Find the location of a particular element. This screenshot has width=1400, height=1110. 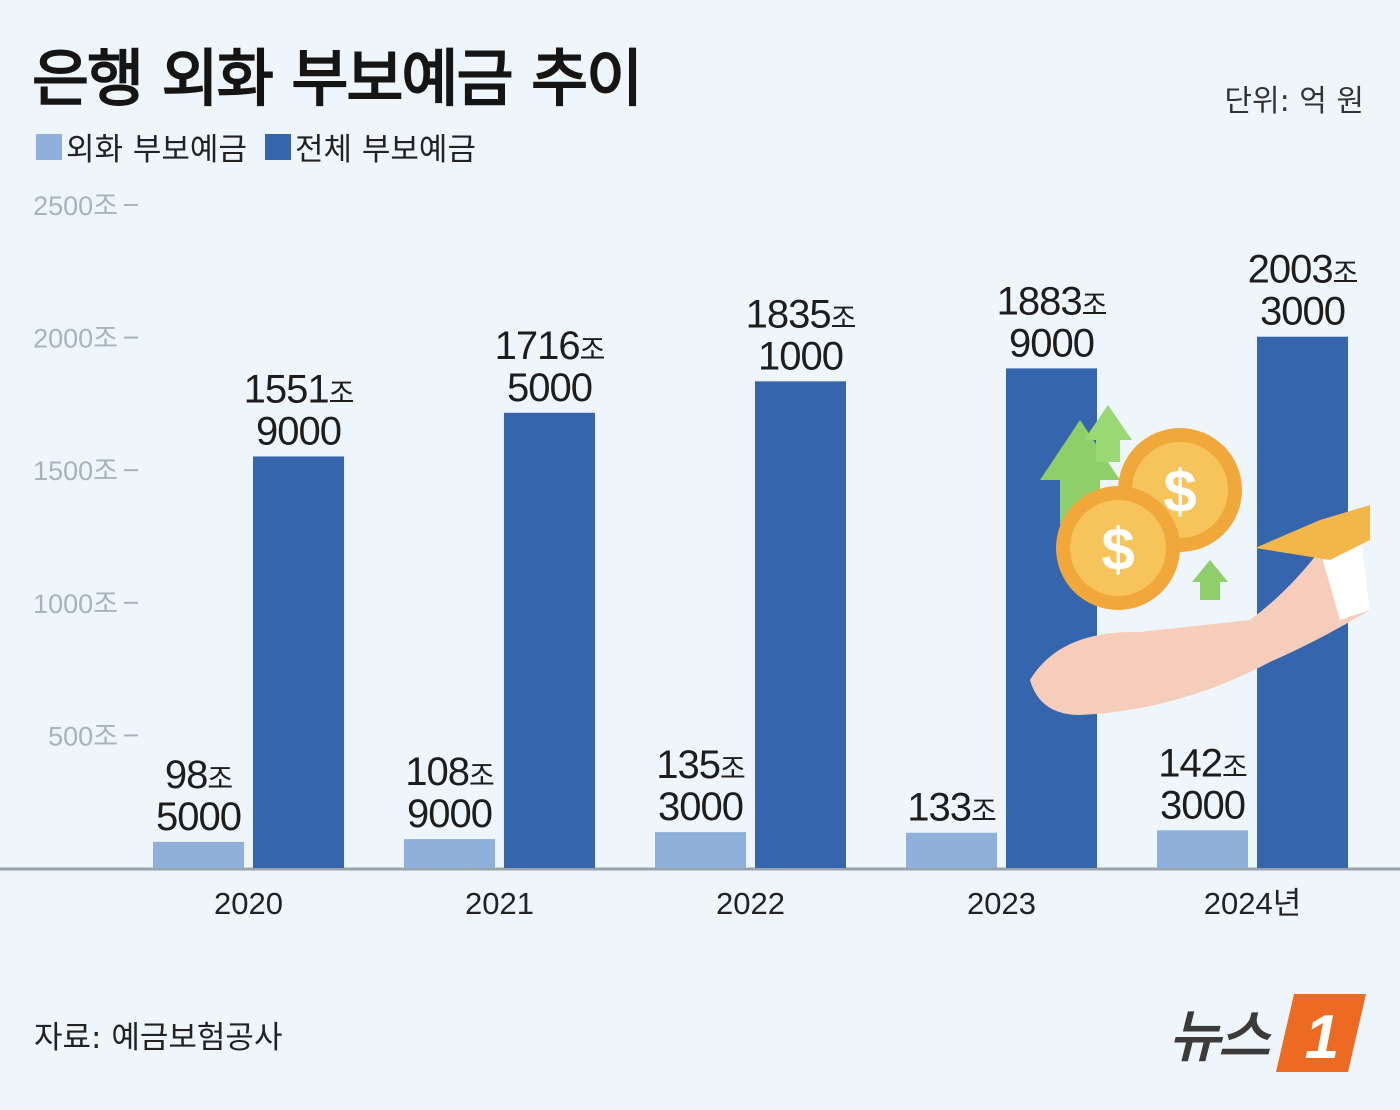

x-tick-label: 2021 is located at coordinates (499, 903).